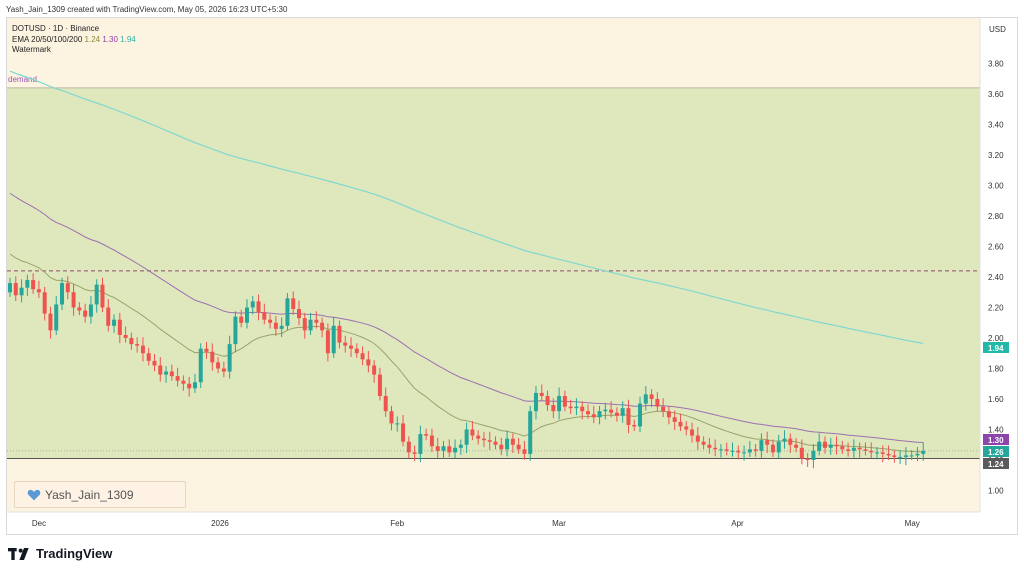 The image size is (1024, 574). I want to click on watermark-legend-label: Watermark, so click(31, 49).